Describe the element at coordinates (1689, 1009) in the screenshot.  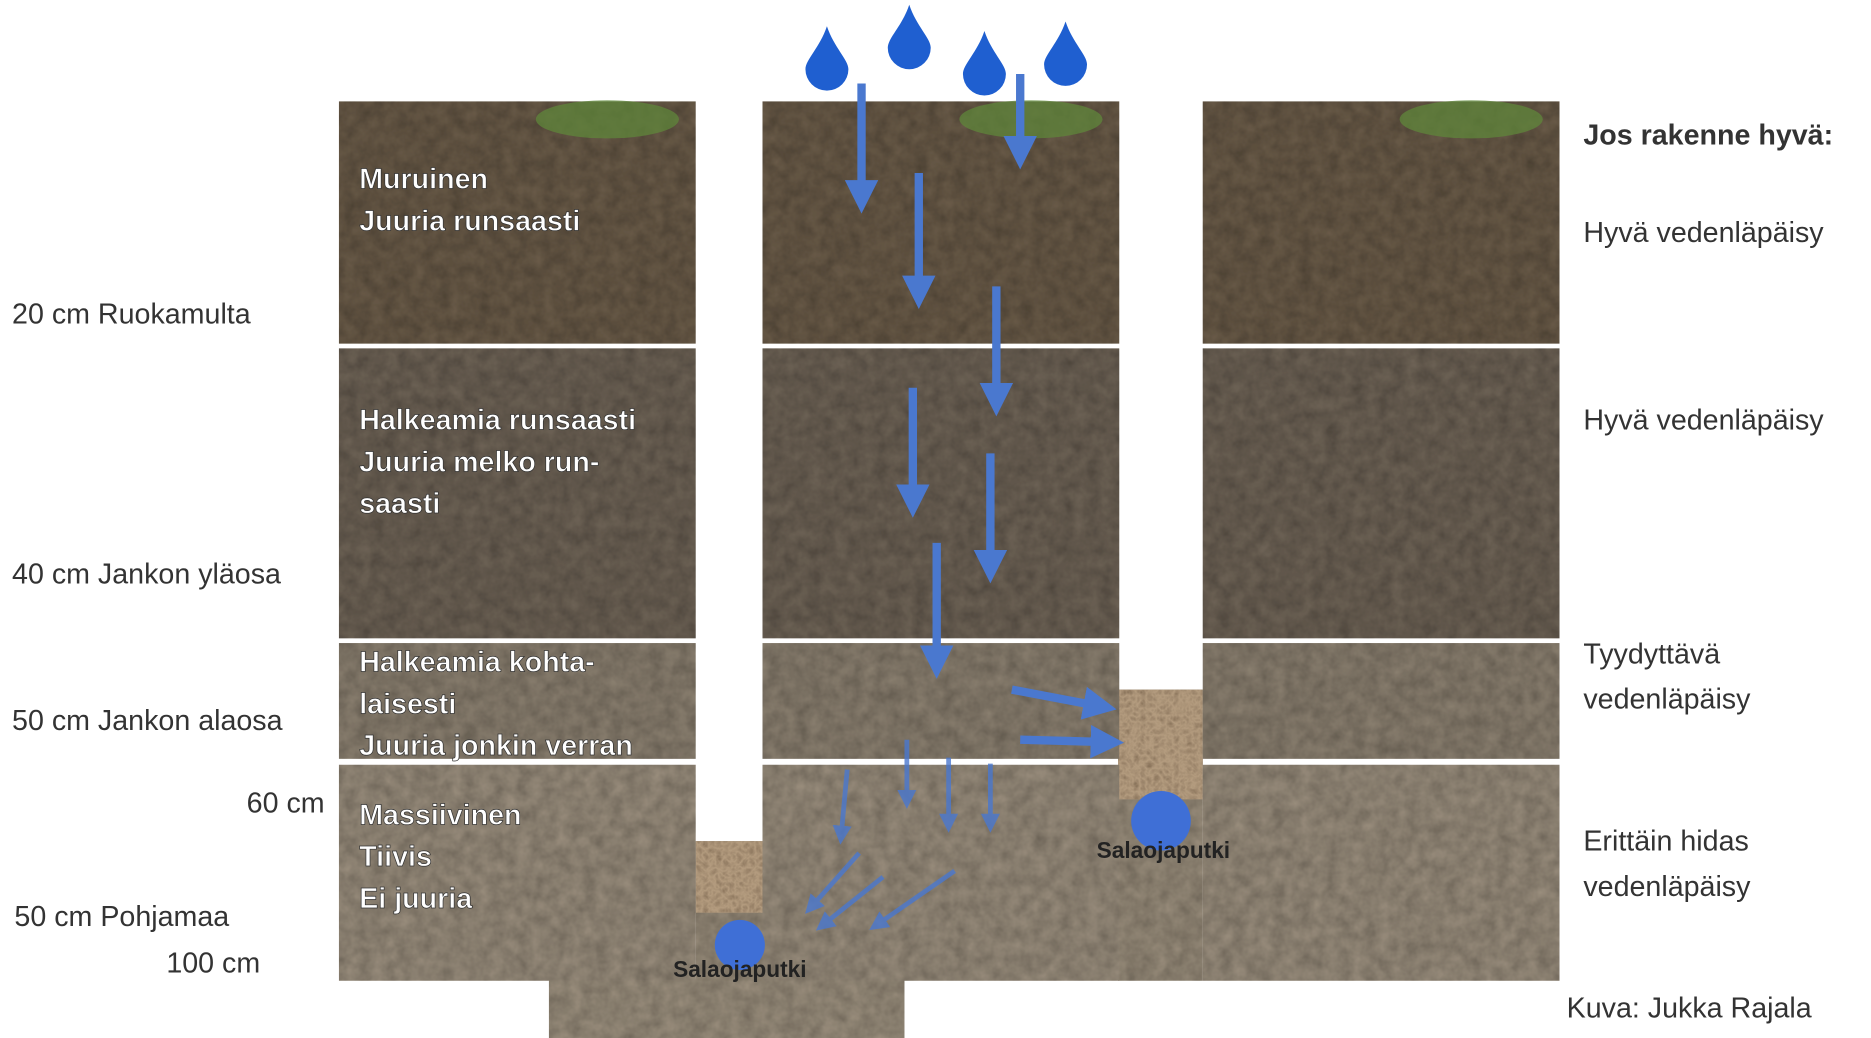
I see `credit: Kuva: Jukka Rajala` at that location.